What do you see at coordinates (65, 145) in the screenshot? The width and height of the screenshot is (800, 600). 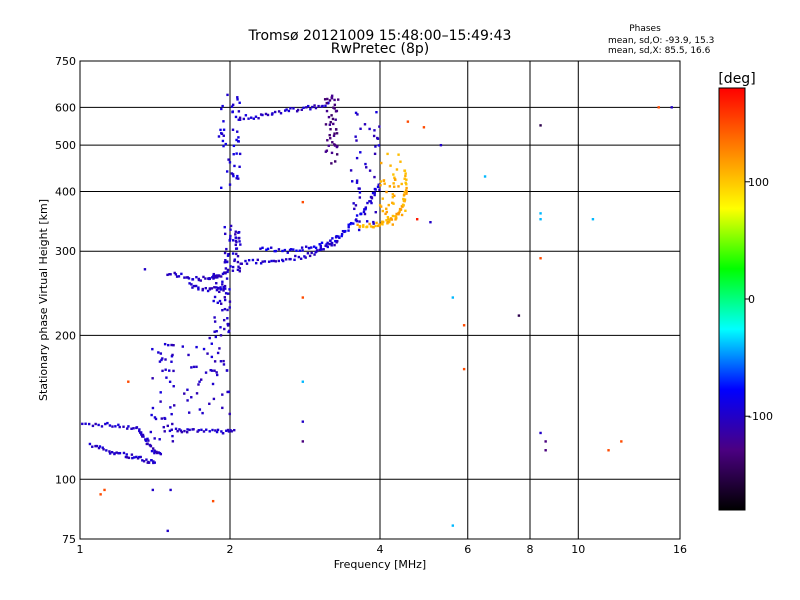 I see `y-tick-label: 500` at bounding box center [65, 145].